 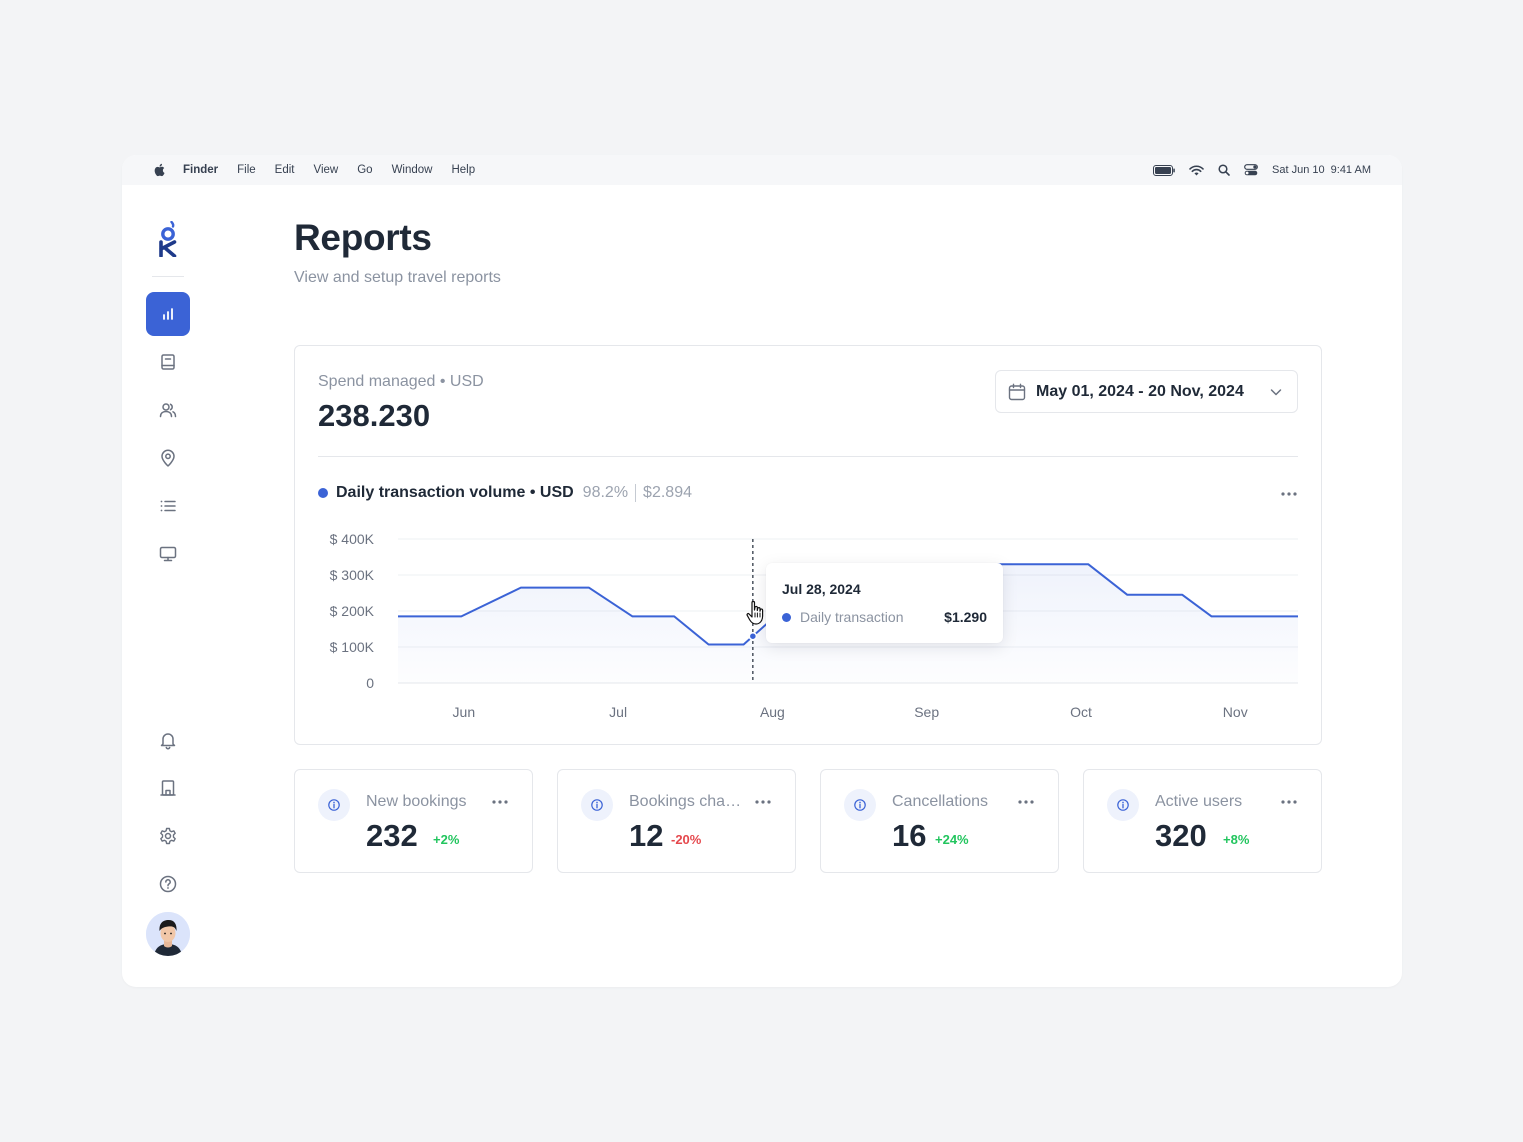 What do you see at coordinates (667, 492) in the screenshot?
I see `legend-amount: $2.894` at bounding box center [667, 492].